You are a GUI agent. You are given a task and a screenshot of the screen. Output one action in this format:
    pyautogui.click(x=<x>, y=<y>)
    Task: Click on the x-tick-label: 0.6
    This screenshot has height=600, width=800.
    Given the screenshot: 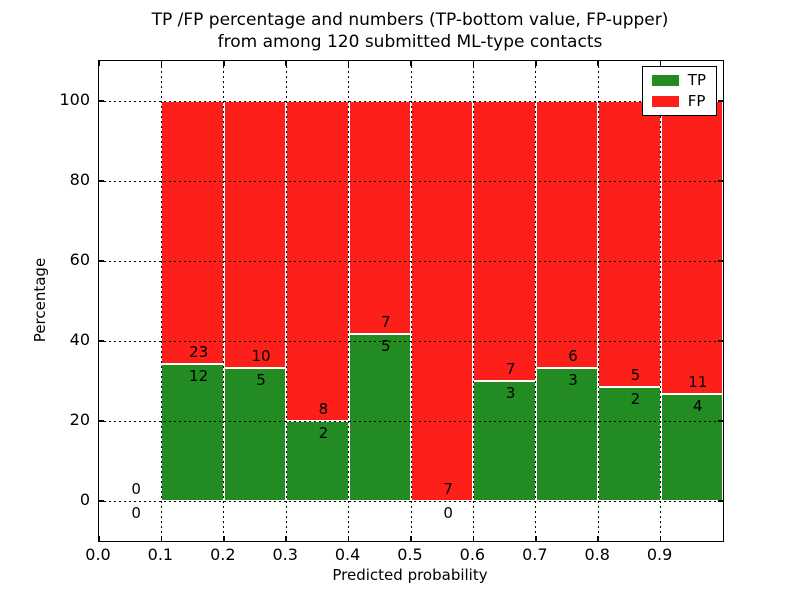 What is the action you would take?
    pyautogui.click(x=472, y=554)
    